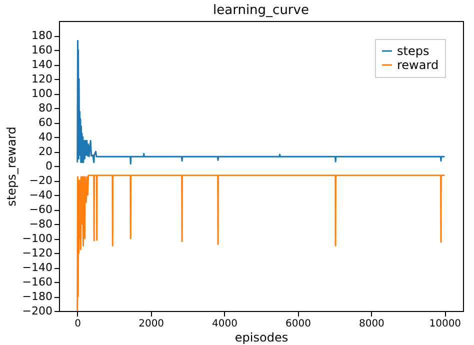 The height and width of the screenshot is (345, 474). I want to click on y-tick-label: 120, so click(42, 79).